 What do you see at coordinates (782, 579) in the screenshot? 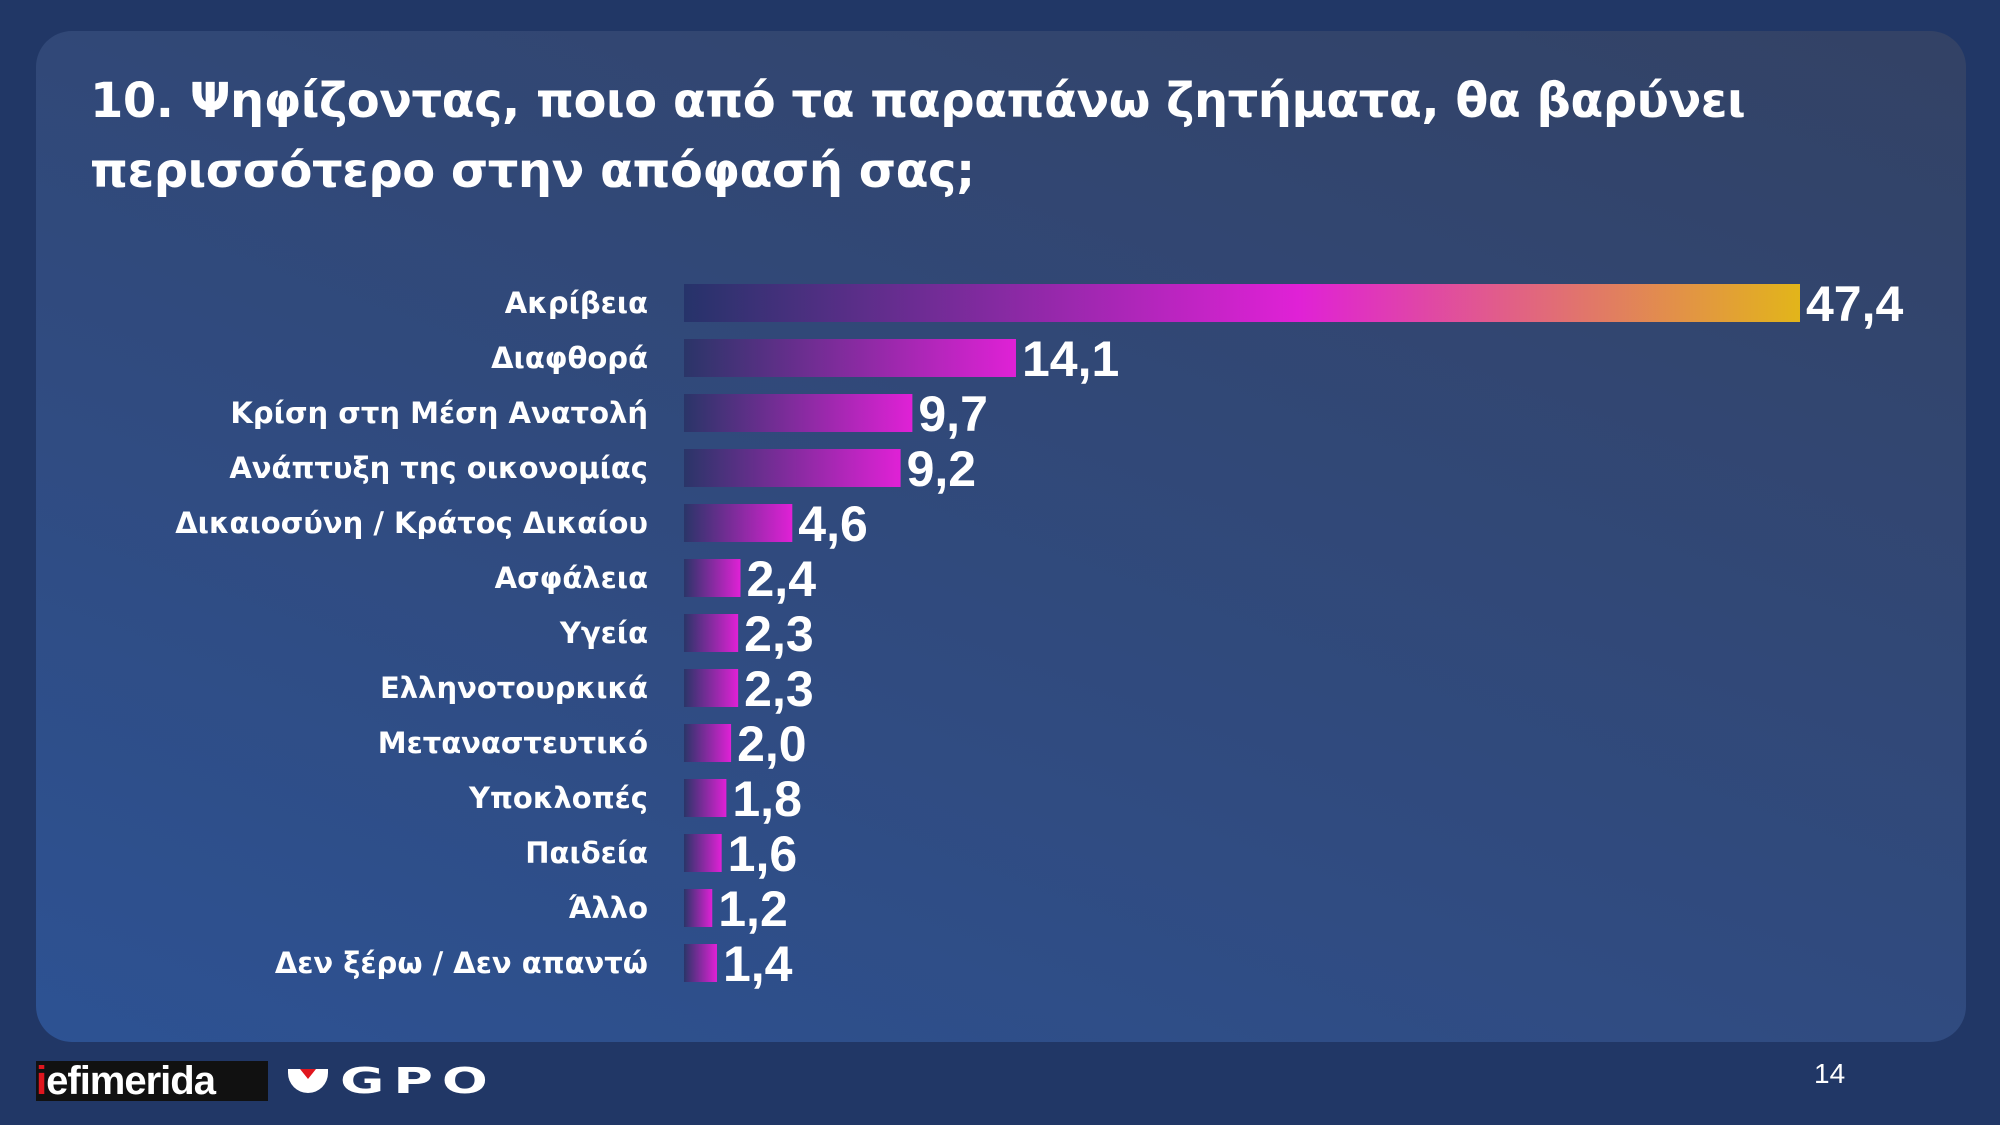
I see `value-label: 2,4` at bounding box center [782, 579].